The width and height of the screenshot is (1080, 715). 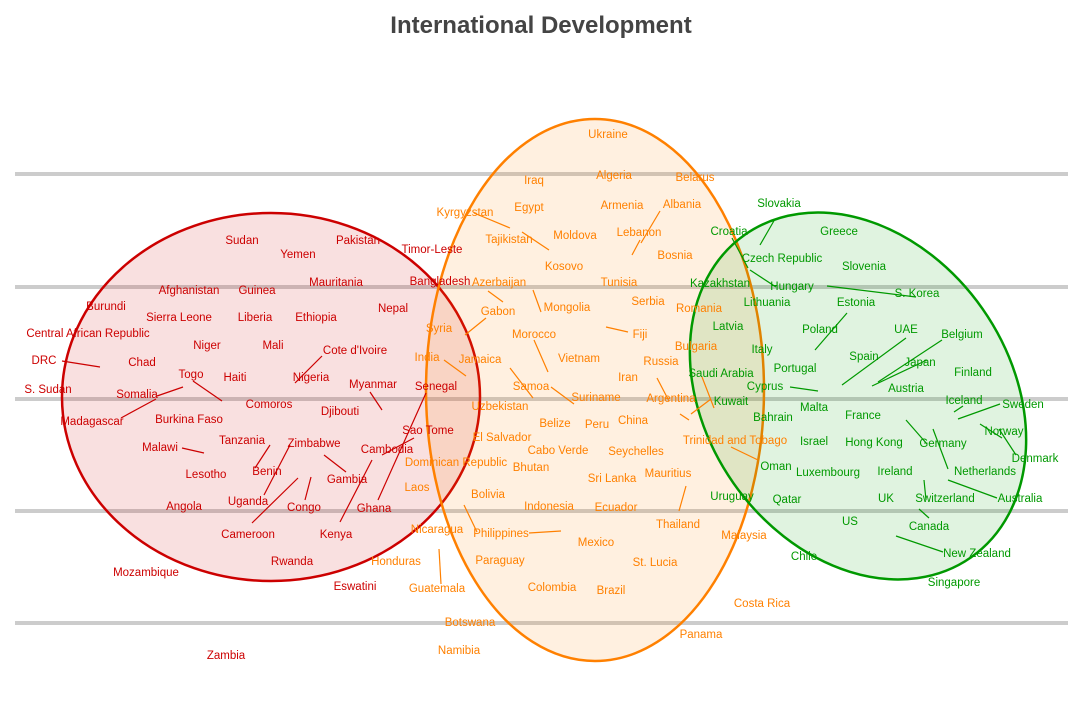 What do you see at coordinates (311, 378) in the screenshot?
I see `country-label: Nigeria` at bounding box center [311, 378].